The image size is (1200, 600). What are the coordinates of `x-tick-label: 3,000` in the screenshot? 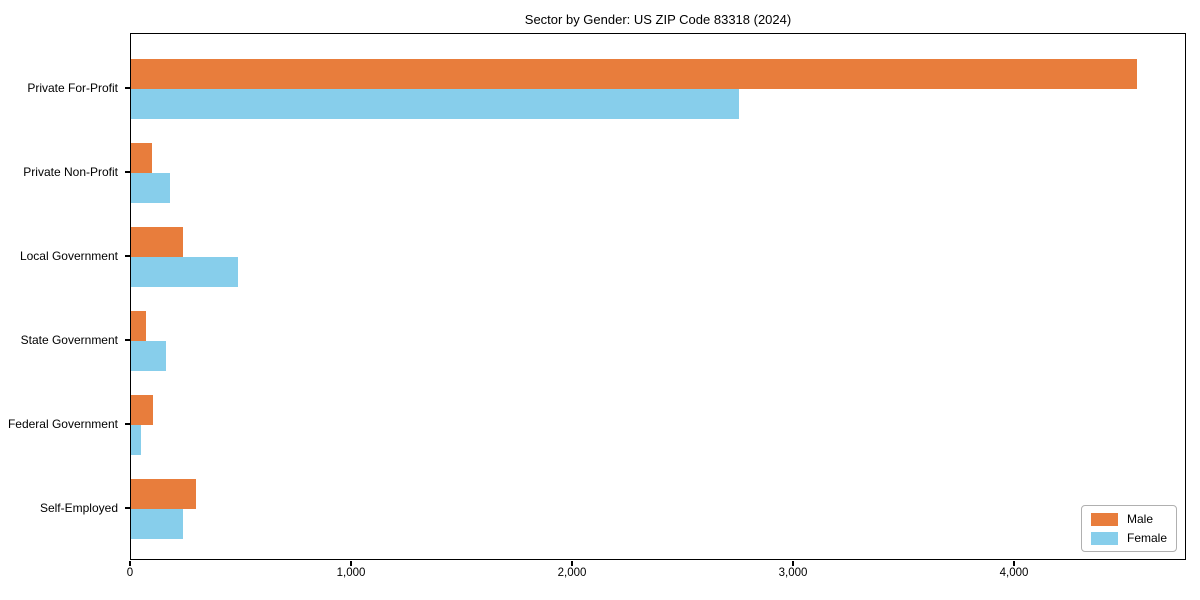 It's located at (793, 573).